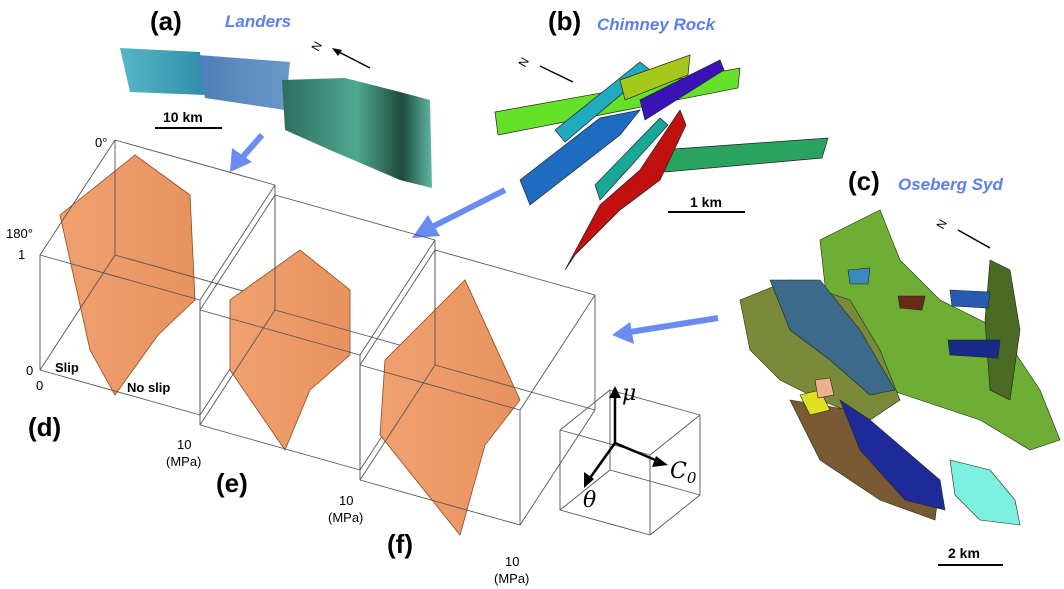  I want to click on panel-name: Landers, so click(258, 21).